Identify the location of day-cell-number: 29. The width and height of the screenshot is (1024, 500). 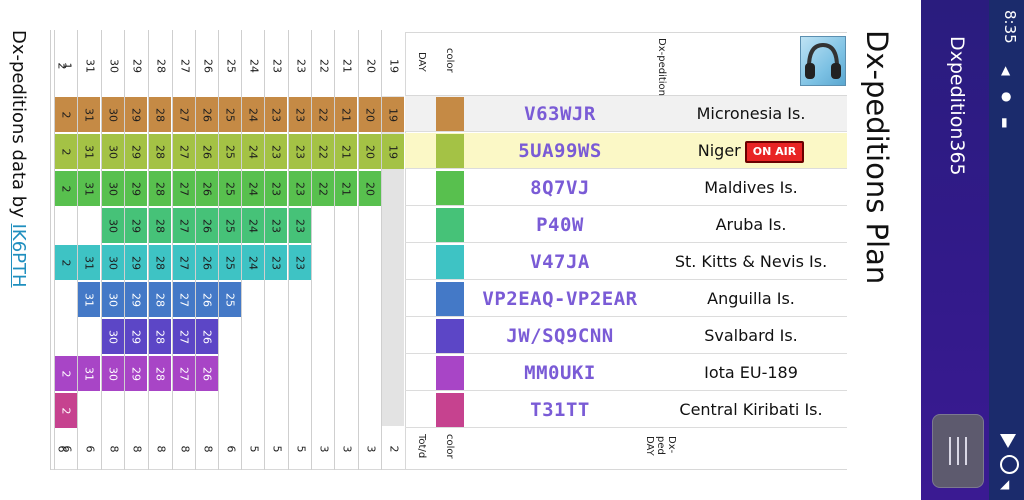
(136, 336).